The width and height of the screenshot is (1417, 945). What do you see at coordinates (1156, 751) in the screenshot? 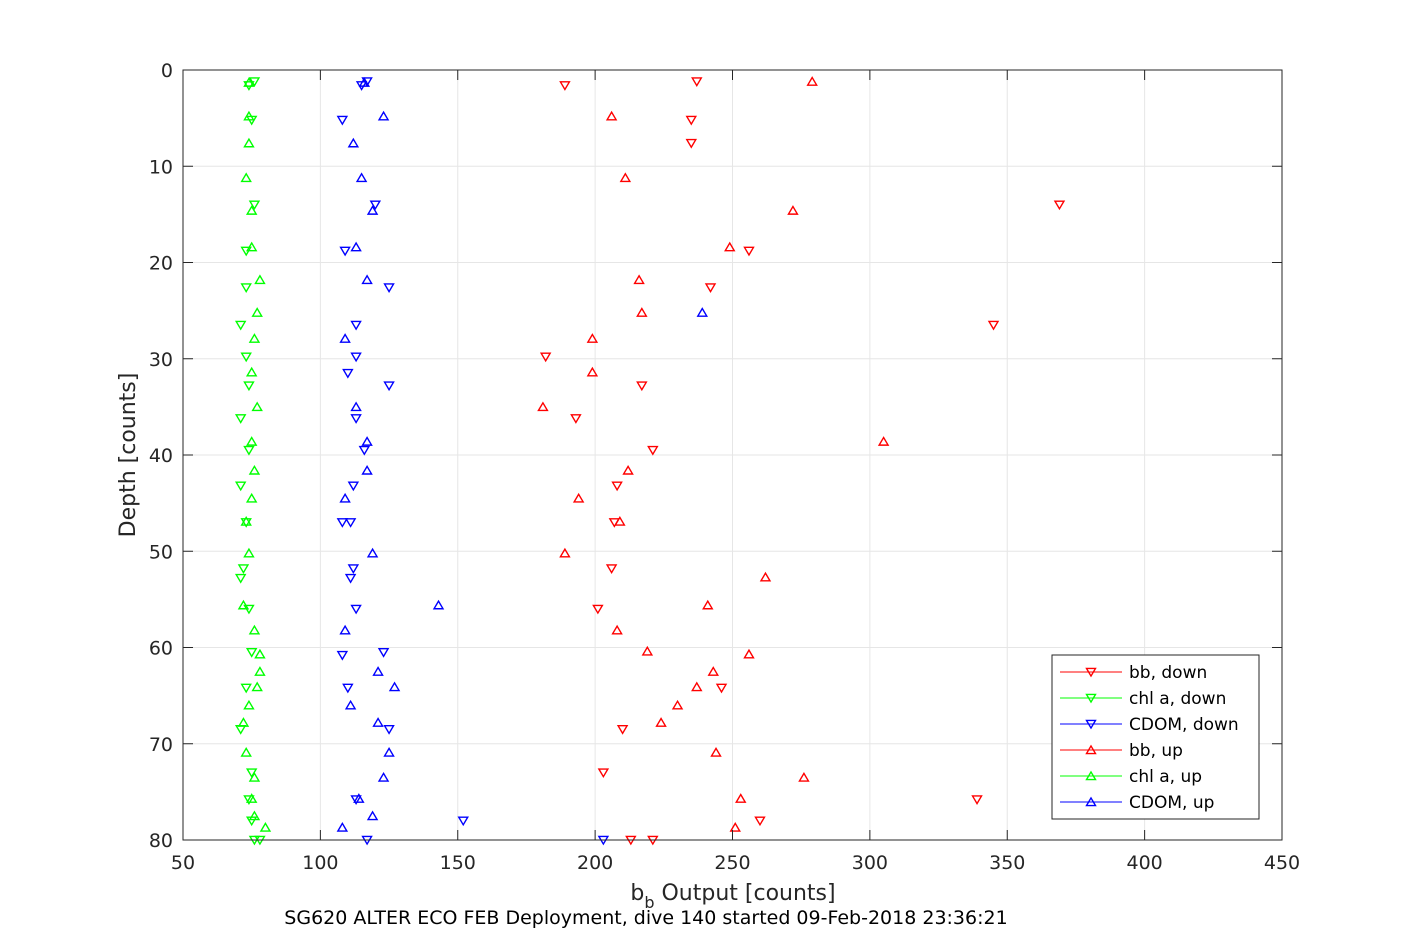
I see `legend-entry-label: bb, up` at bounding box center [1156, 751].